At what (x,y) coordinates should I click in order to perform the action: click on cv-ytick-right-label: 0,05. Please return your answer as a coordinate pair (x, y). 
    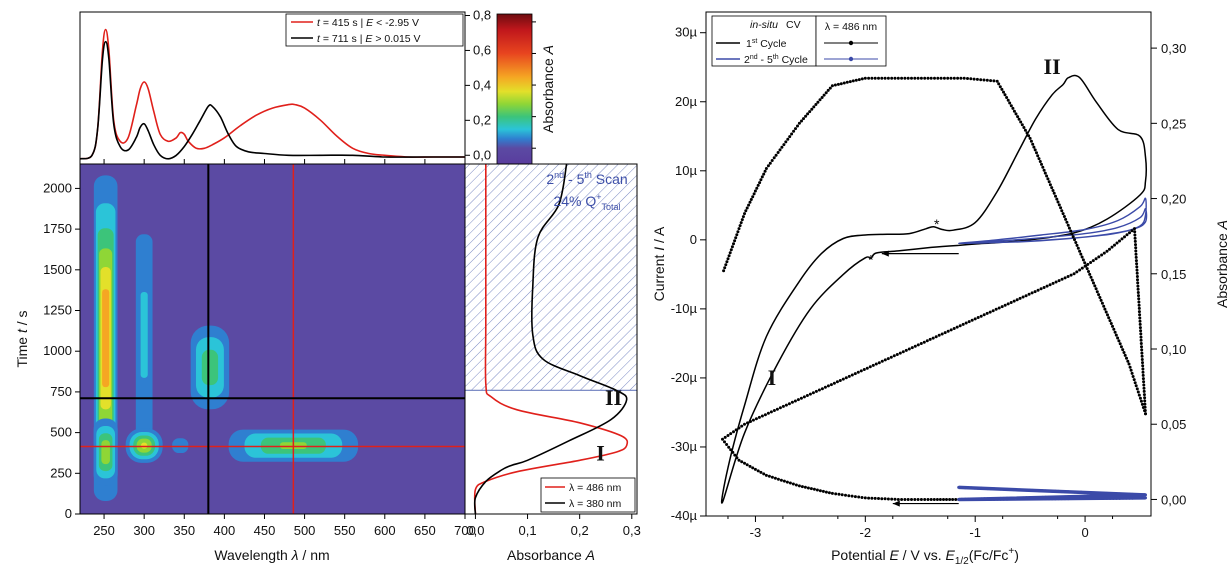
    Looking at the image, I should click on (1173, 424).